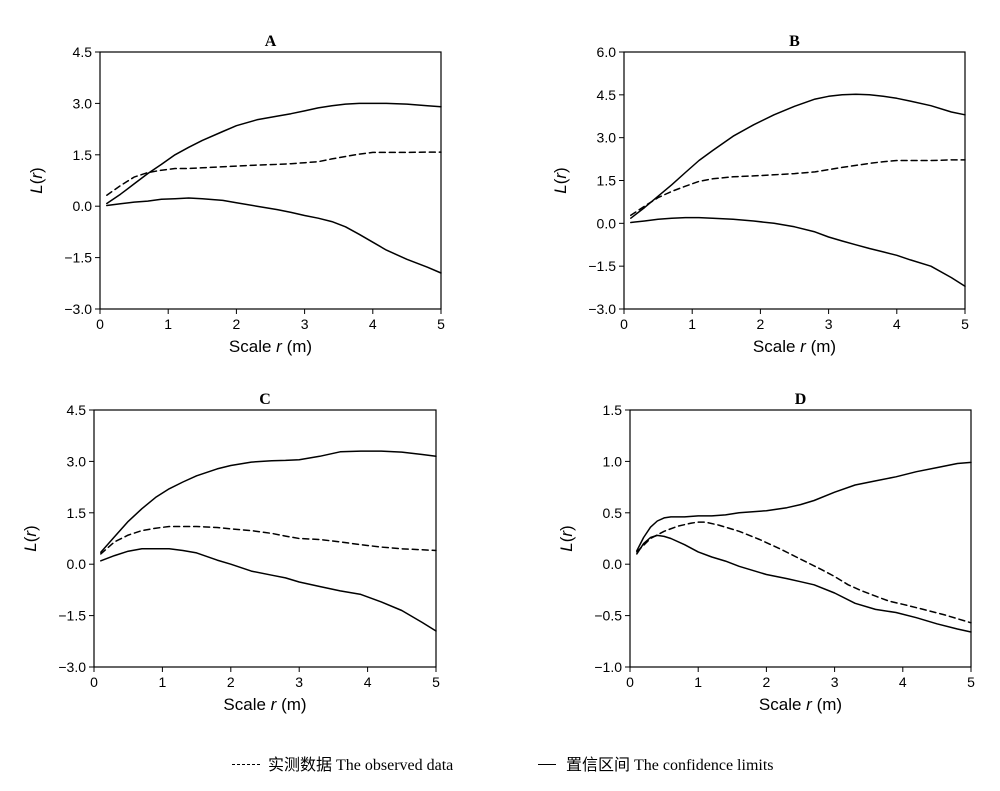 The image size is (1000, 791). I want to click on y-tick-label: −1.0, so click(608, 667).